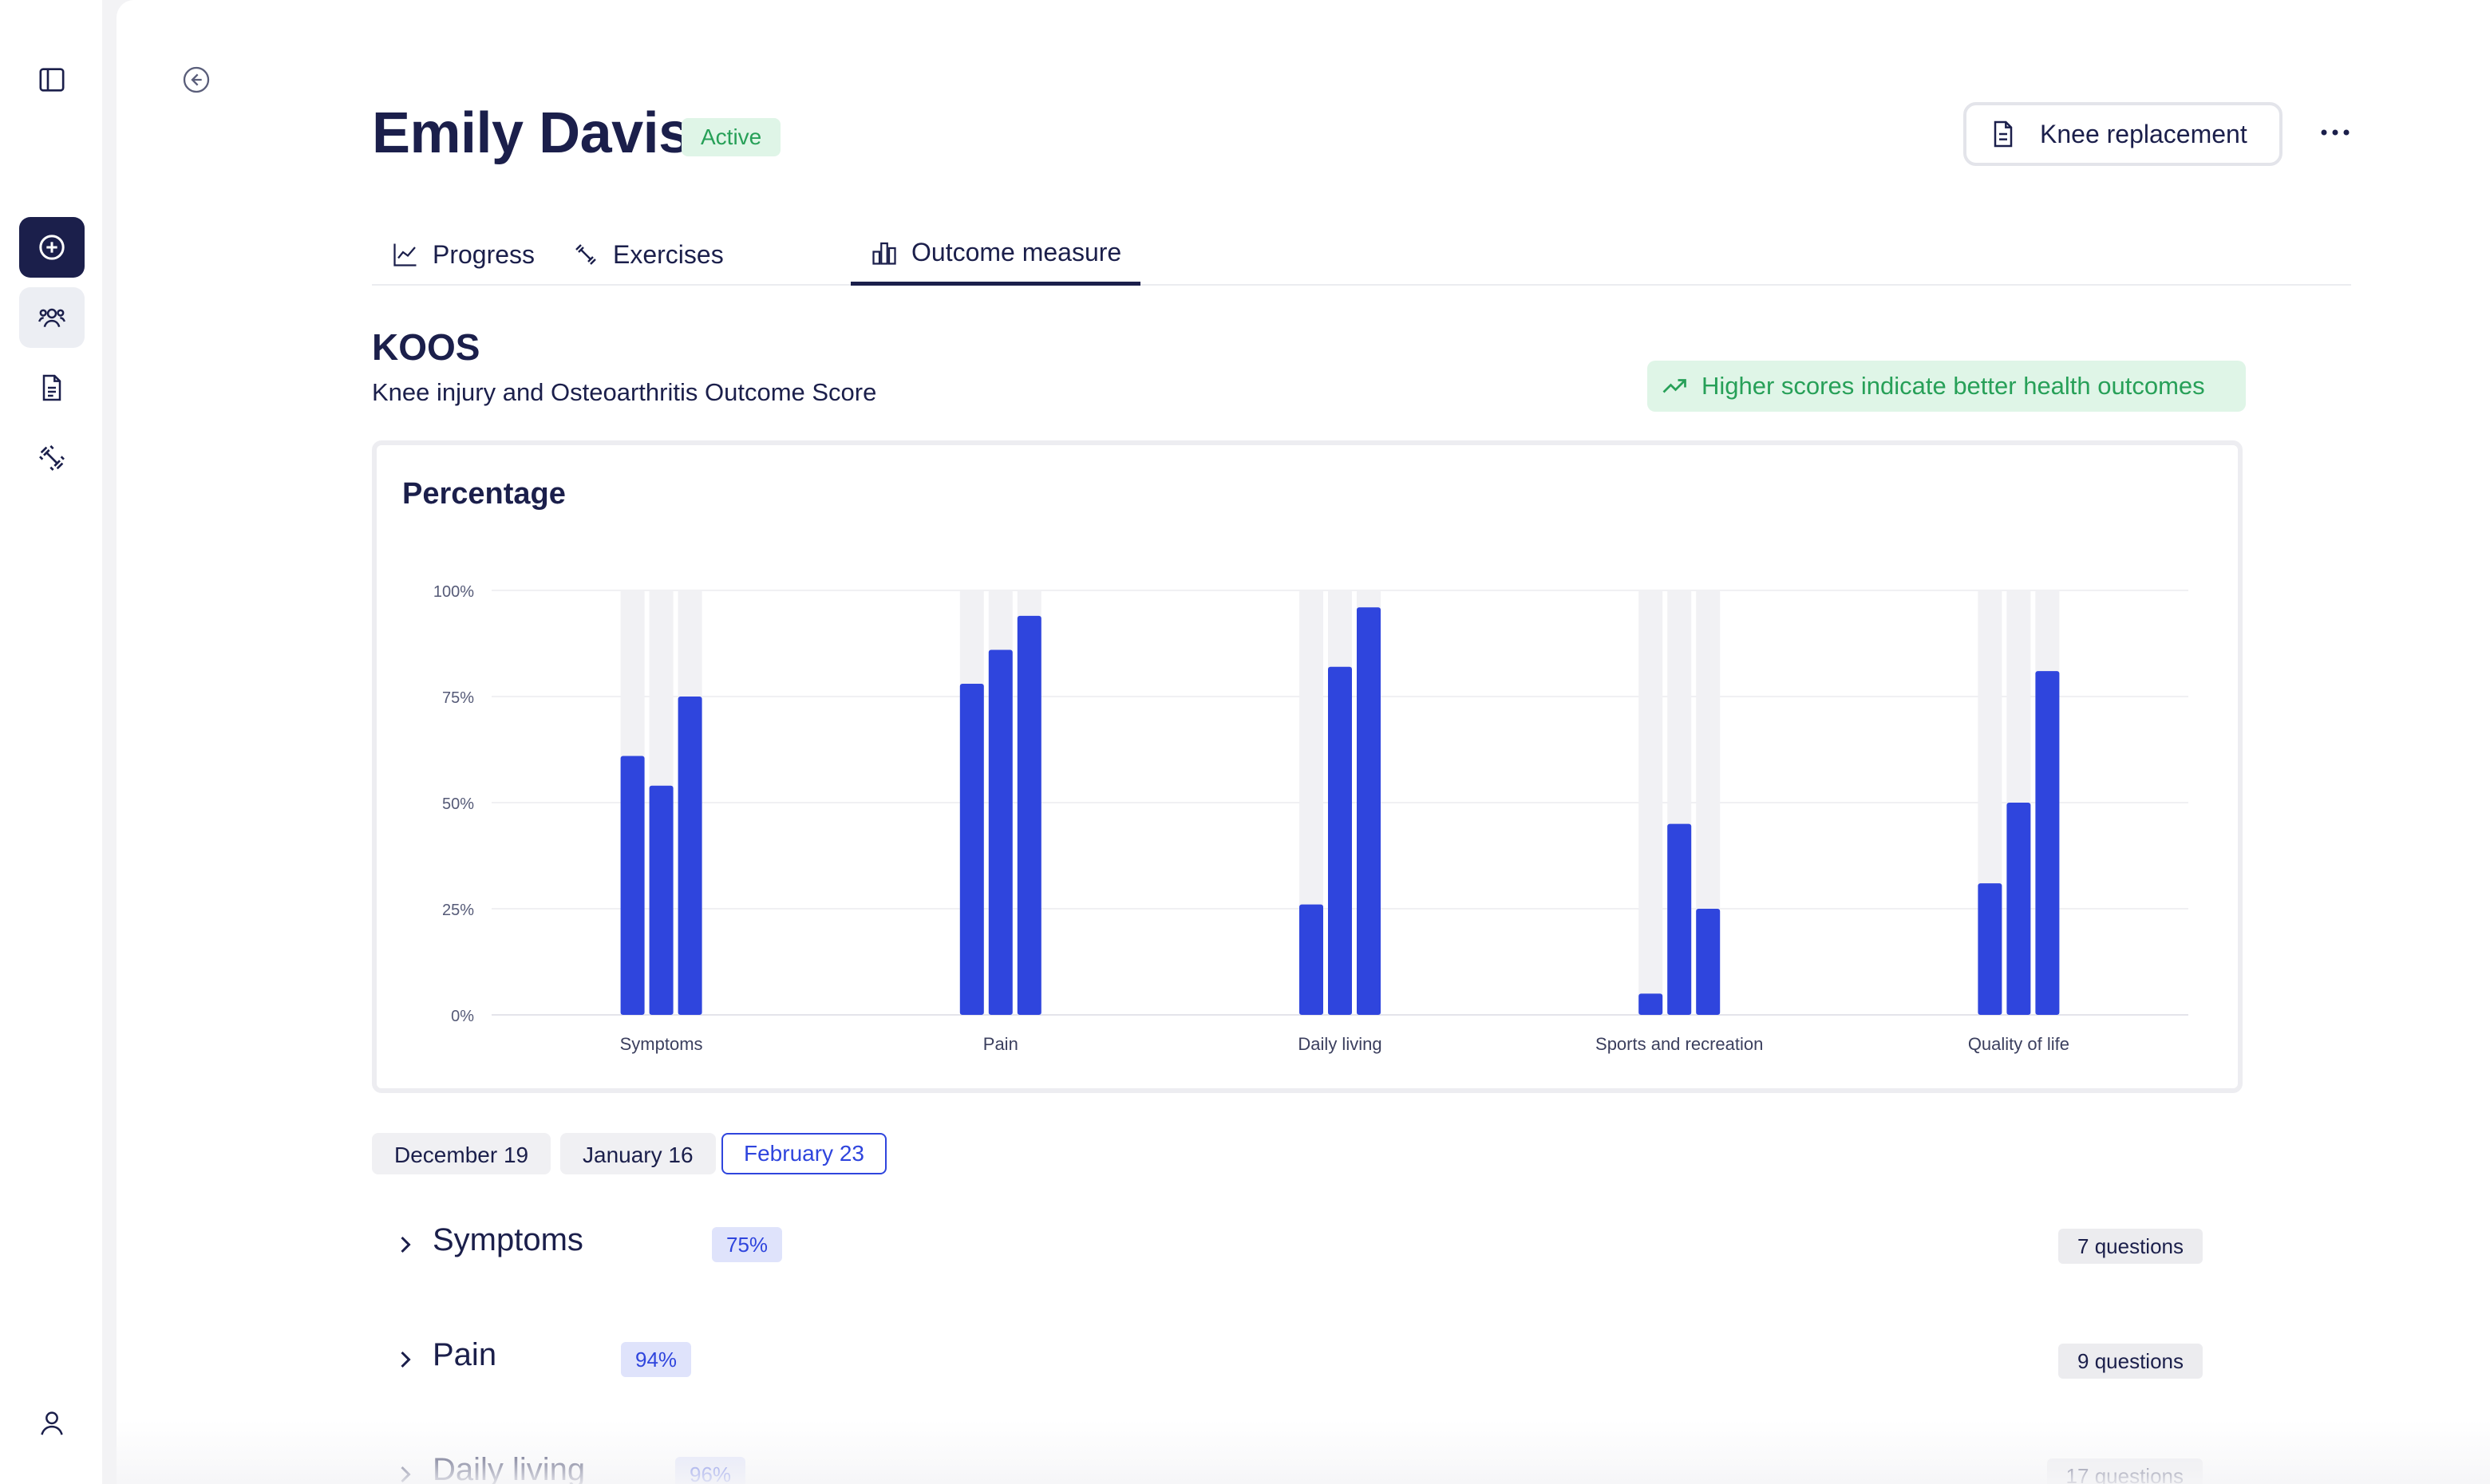 This screenshot has width=2490, height=1484. What do you see at coordinates (458, 804) in the screenshot?
I see `y-tick-label: 50%` at bounding box center [458, 804].